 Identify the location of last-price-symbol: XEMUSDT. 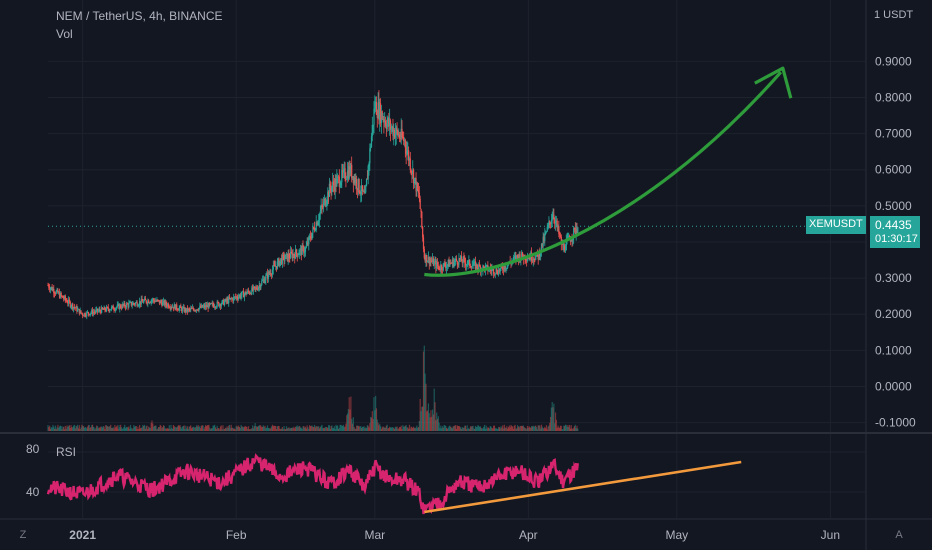
(836, 224).